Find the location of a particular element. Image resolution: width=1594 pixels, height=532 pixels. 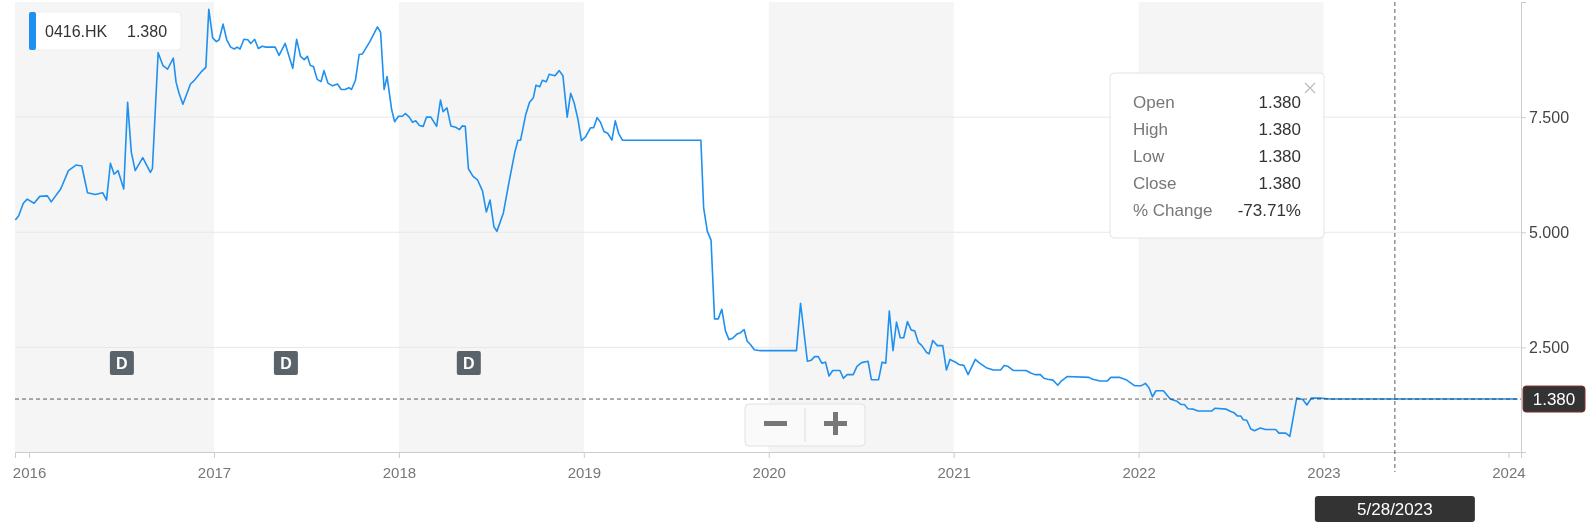

annotation: Open is located at coordinates (1154, 102).